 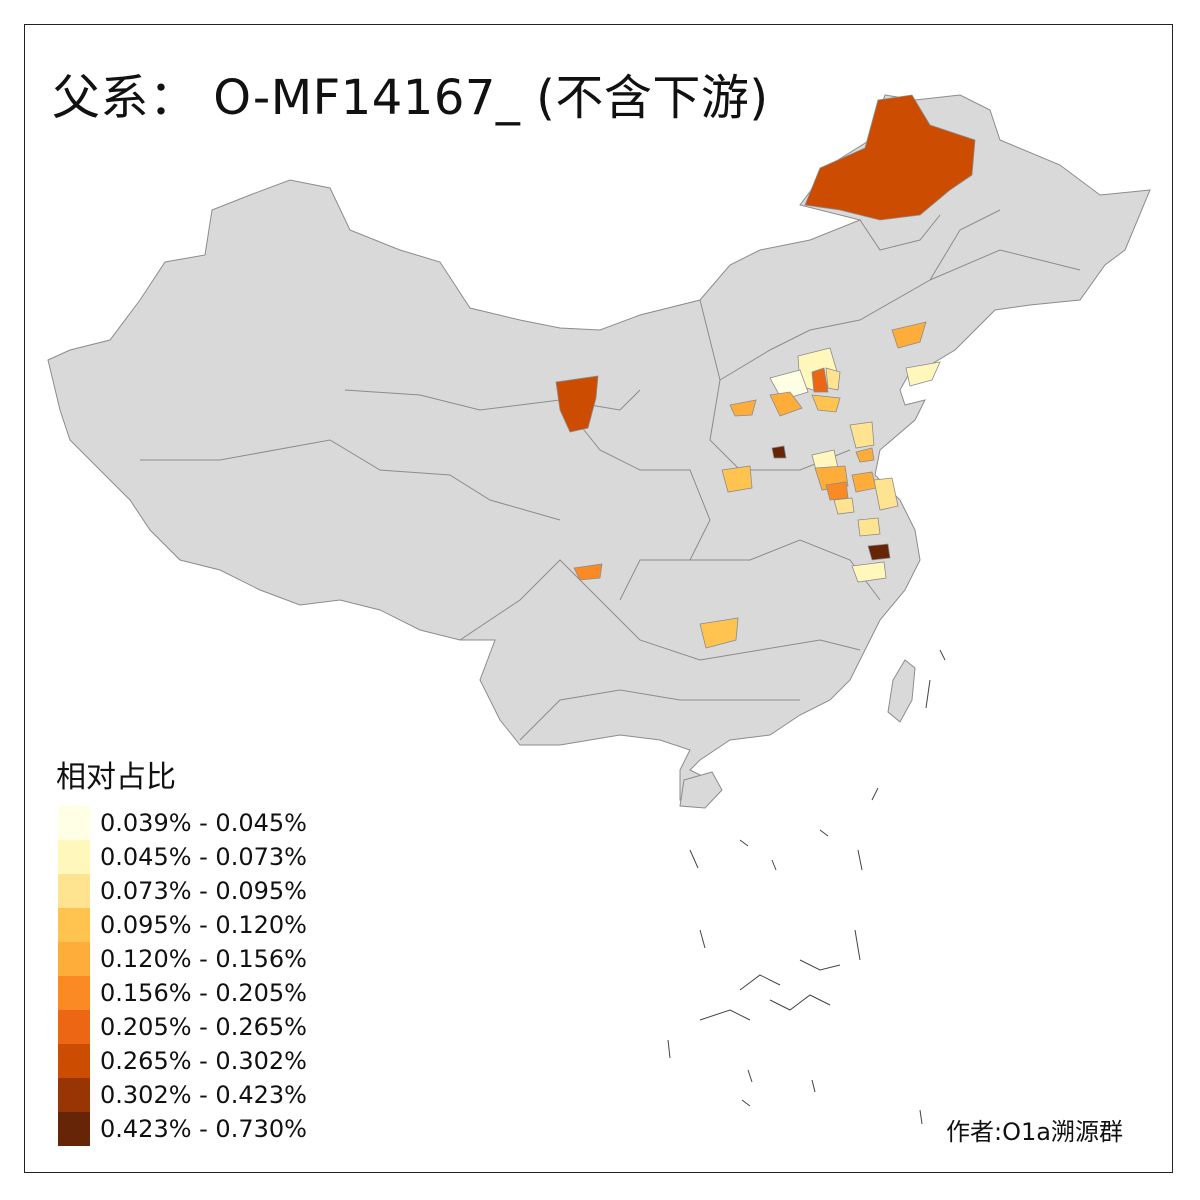 What do you see at coordinates (719, 633) in the screenshot?
I see `region-changsha` at bounding box center [719, 633].